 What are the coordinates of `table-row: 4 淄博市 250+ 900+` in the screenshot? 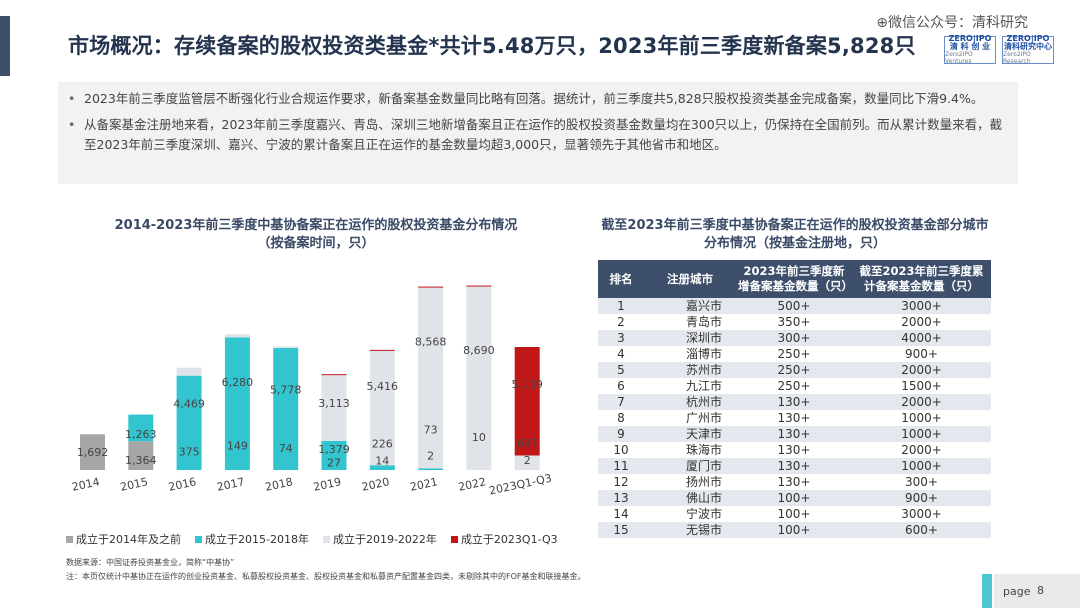 It's located at (794, 354).